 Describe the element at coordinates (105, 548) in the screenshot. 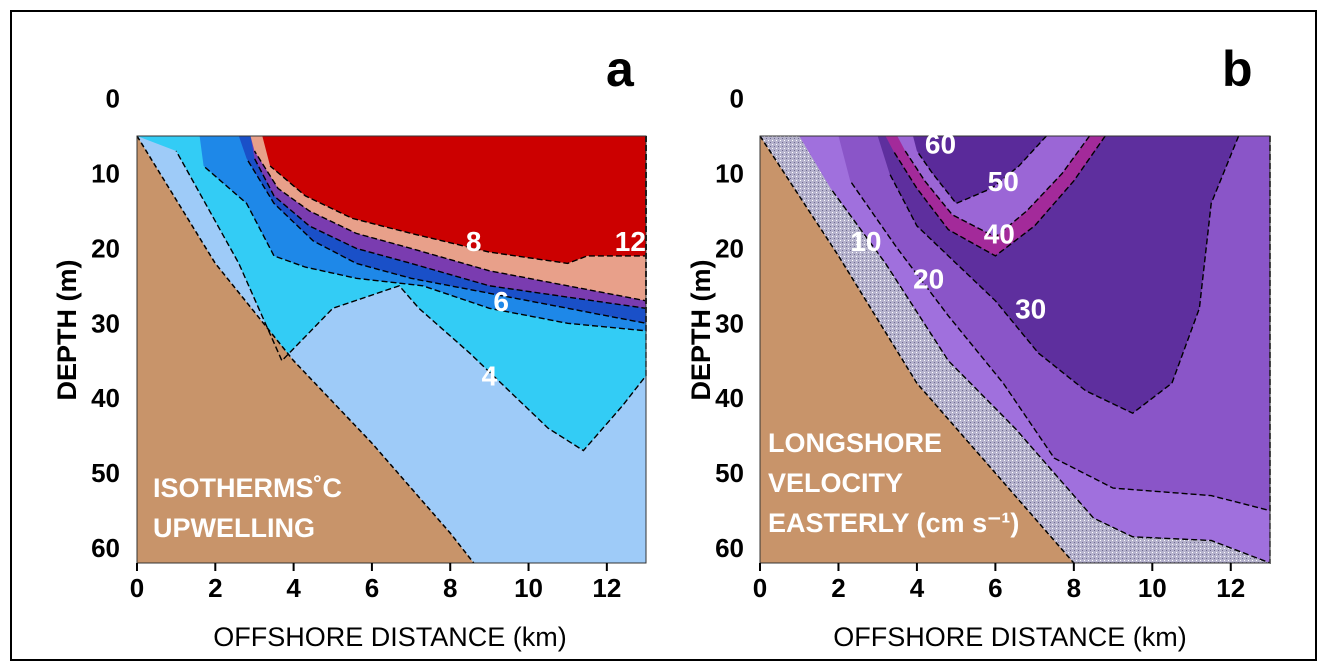

I see `panel-a-y-tick-label: 60` at that location.